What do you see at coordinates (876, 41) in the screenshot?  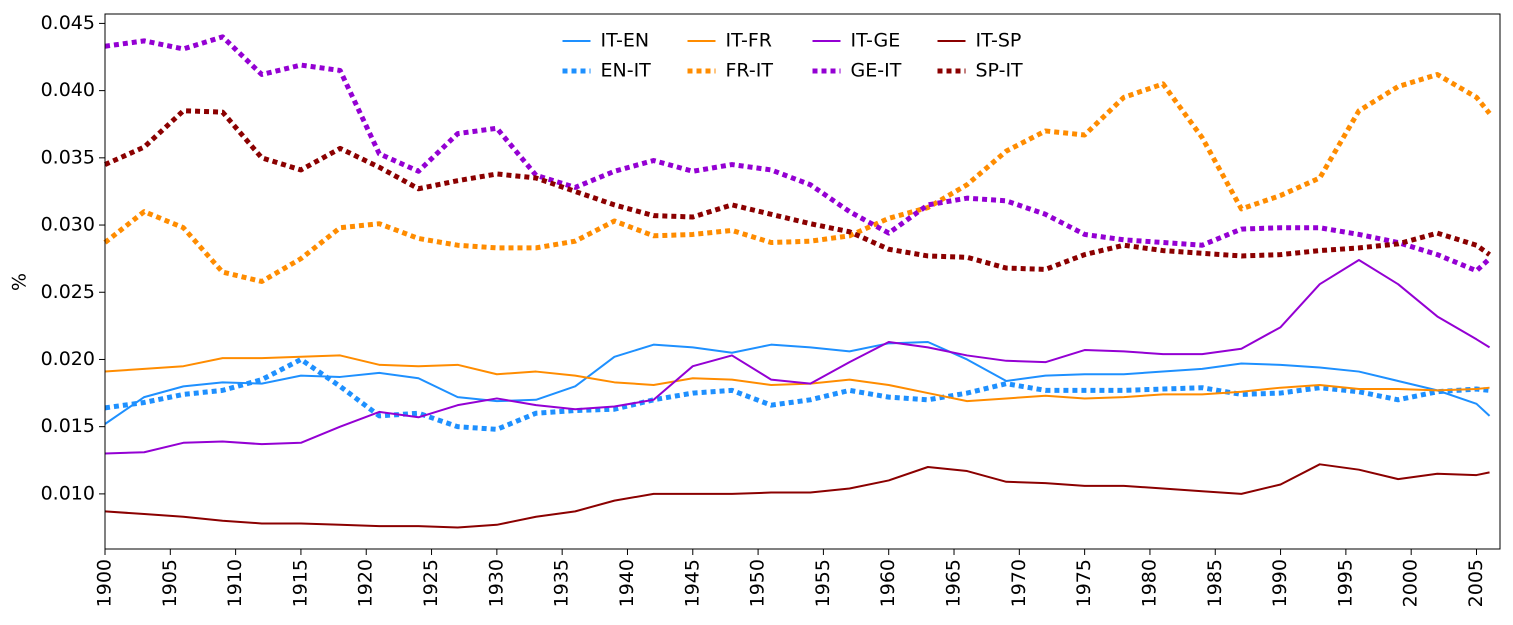 I see `legend-label: IT-GE` at bounding box center [876, 41].